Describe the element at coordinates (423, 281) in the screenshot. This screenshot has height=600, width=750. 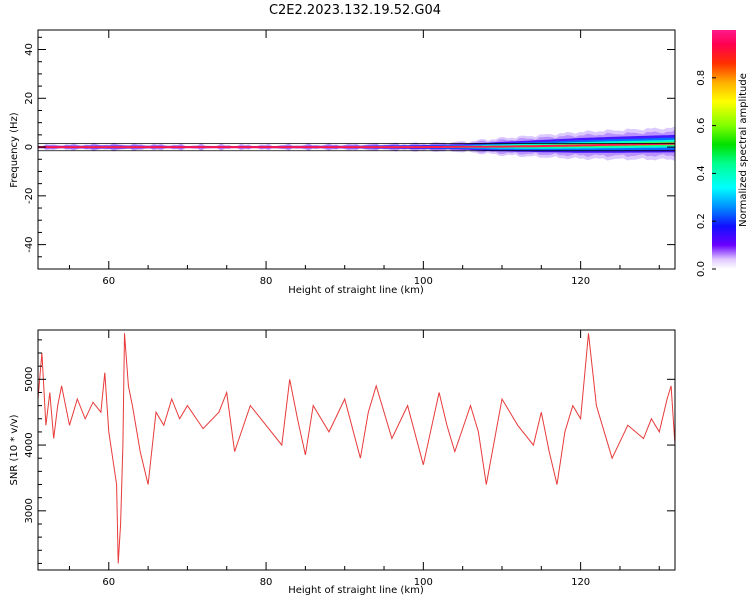
I see `spectrogram-x-tick-label: 100` at that location.